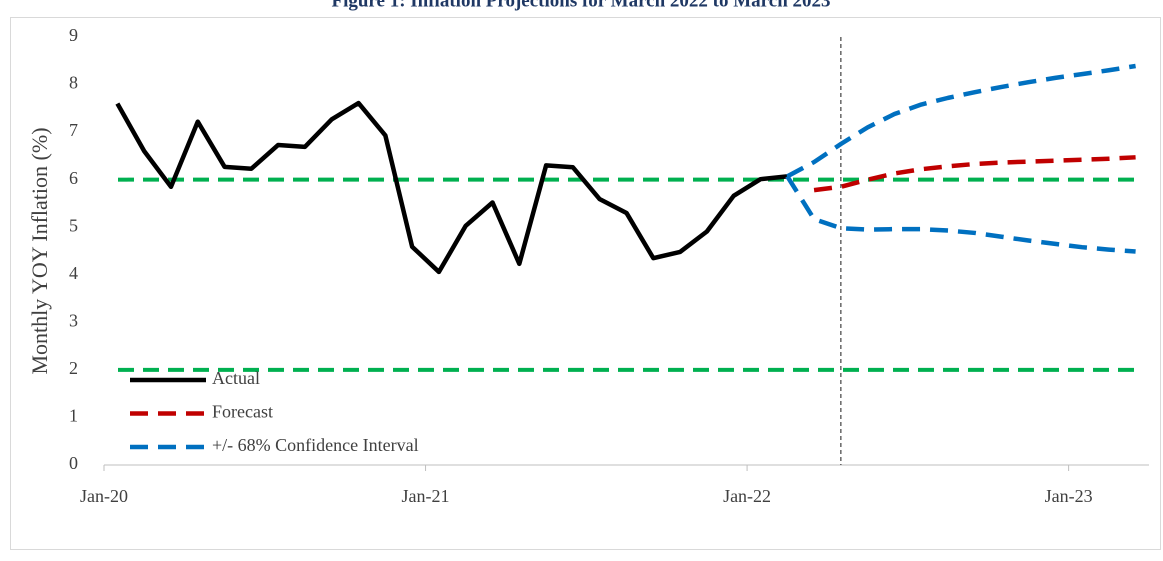 The width and height of the screenshot is (1163, 561). I want to click on legend-label: Actual, so click(236, 378).